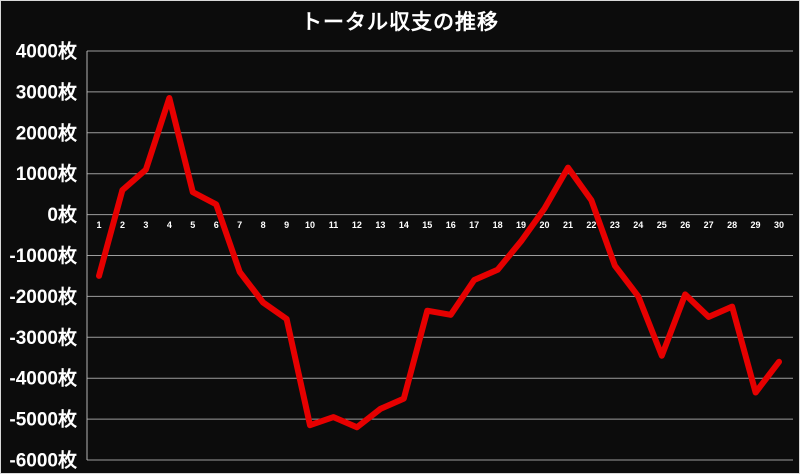  Describe the element at coordinates (662, 225) in the screenshot. I see `x-axis-label: 25` at that location.